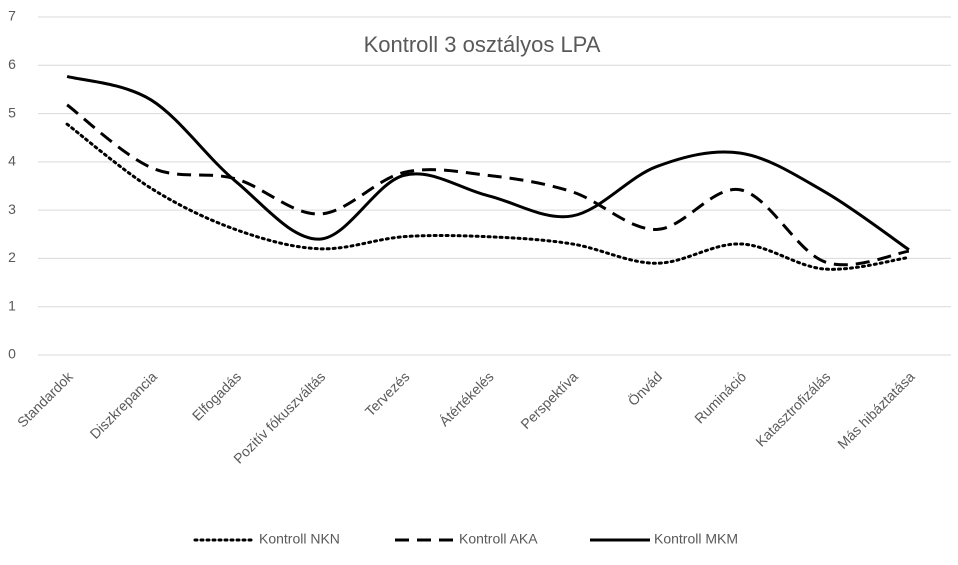 This screenshot has width=958, height=565. Describe the element at coordinates (12, 161) in the screenshot. I see `y-tick-label: 4` at that location.